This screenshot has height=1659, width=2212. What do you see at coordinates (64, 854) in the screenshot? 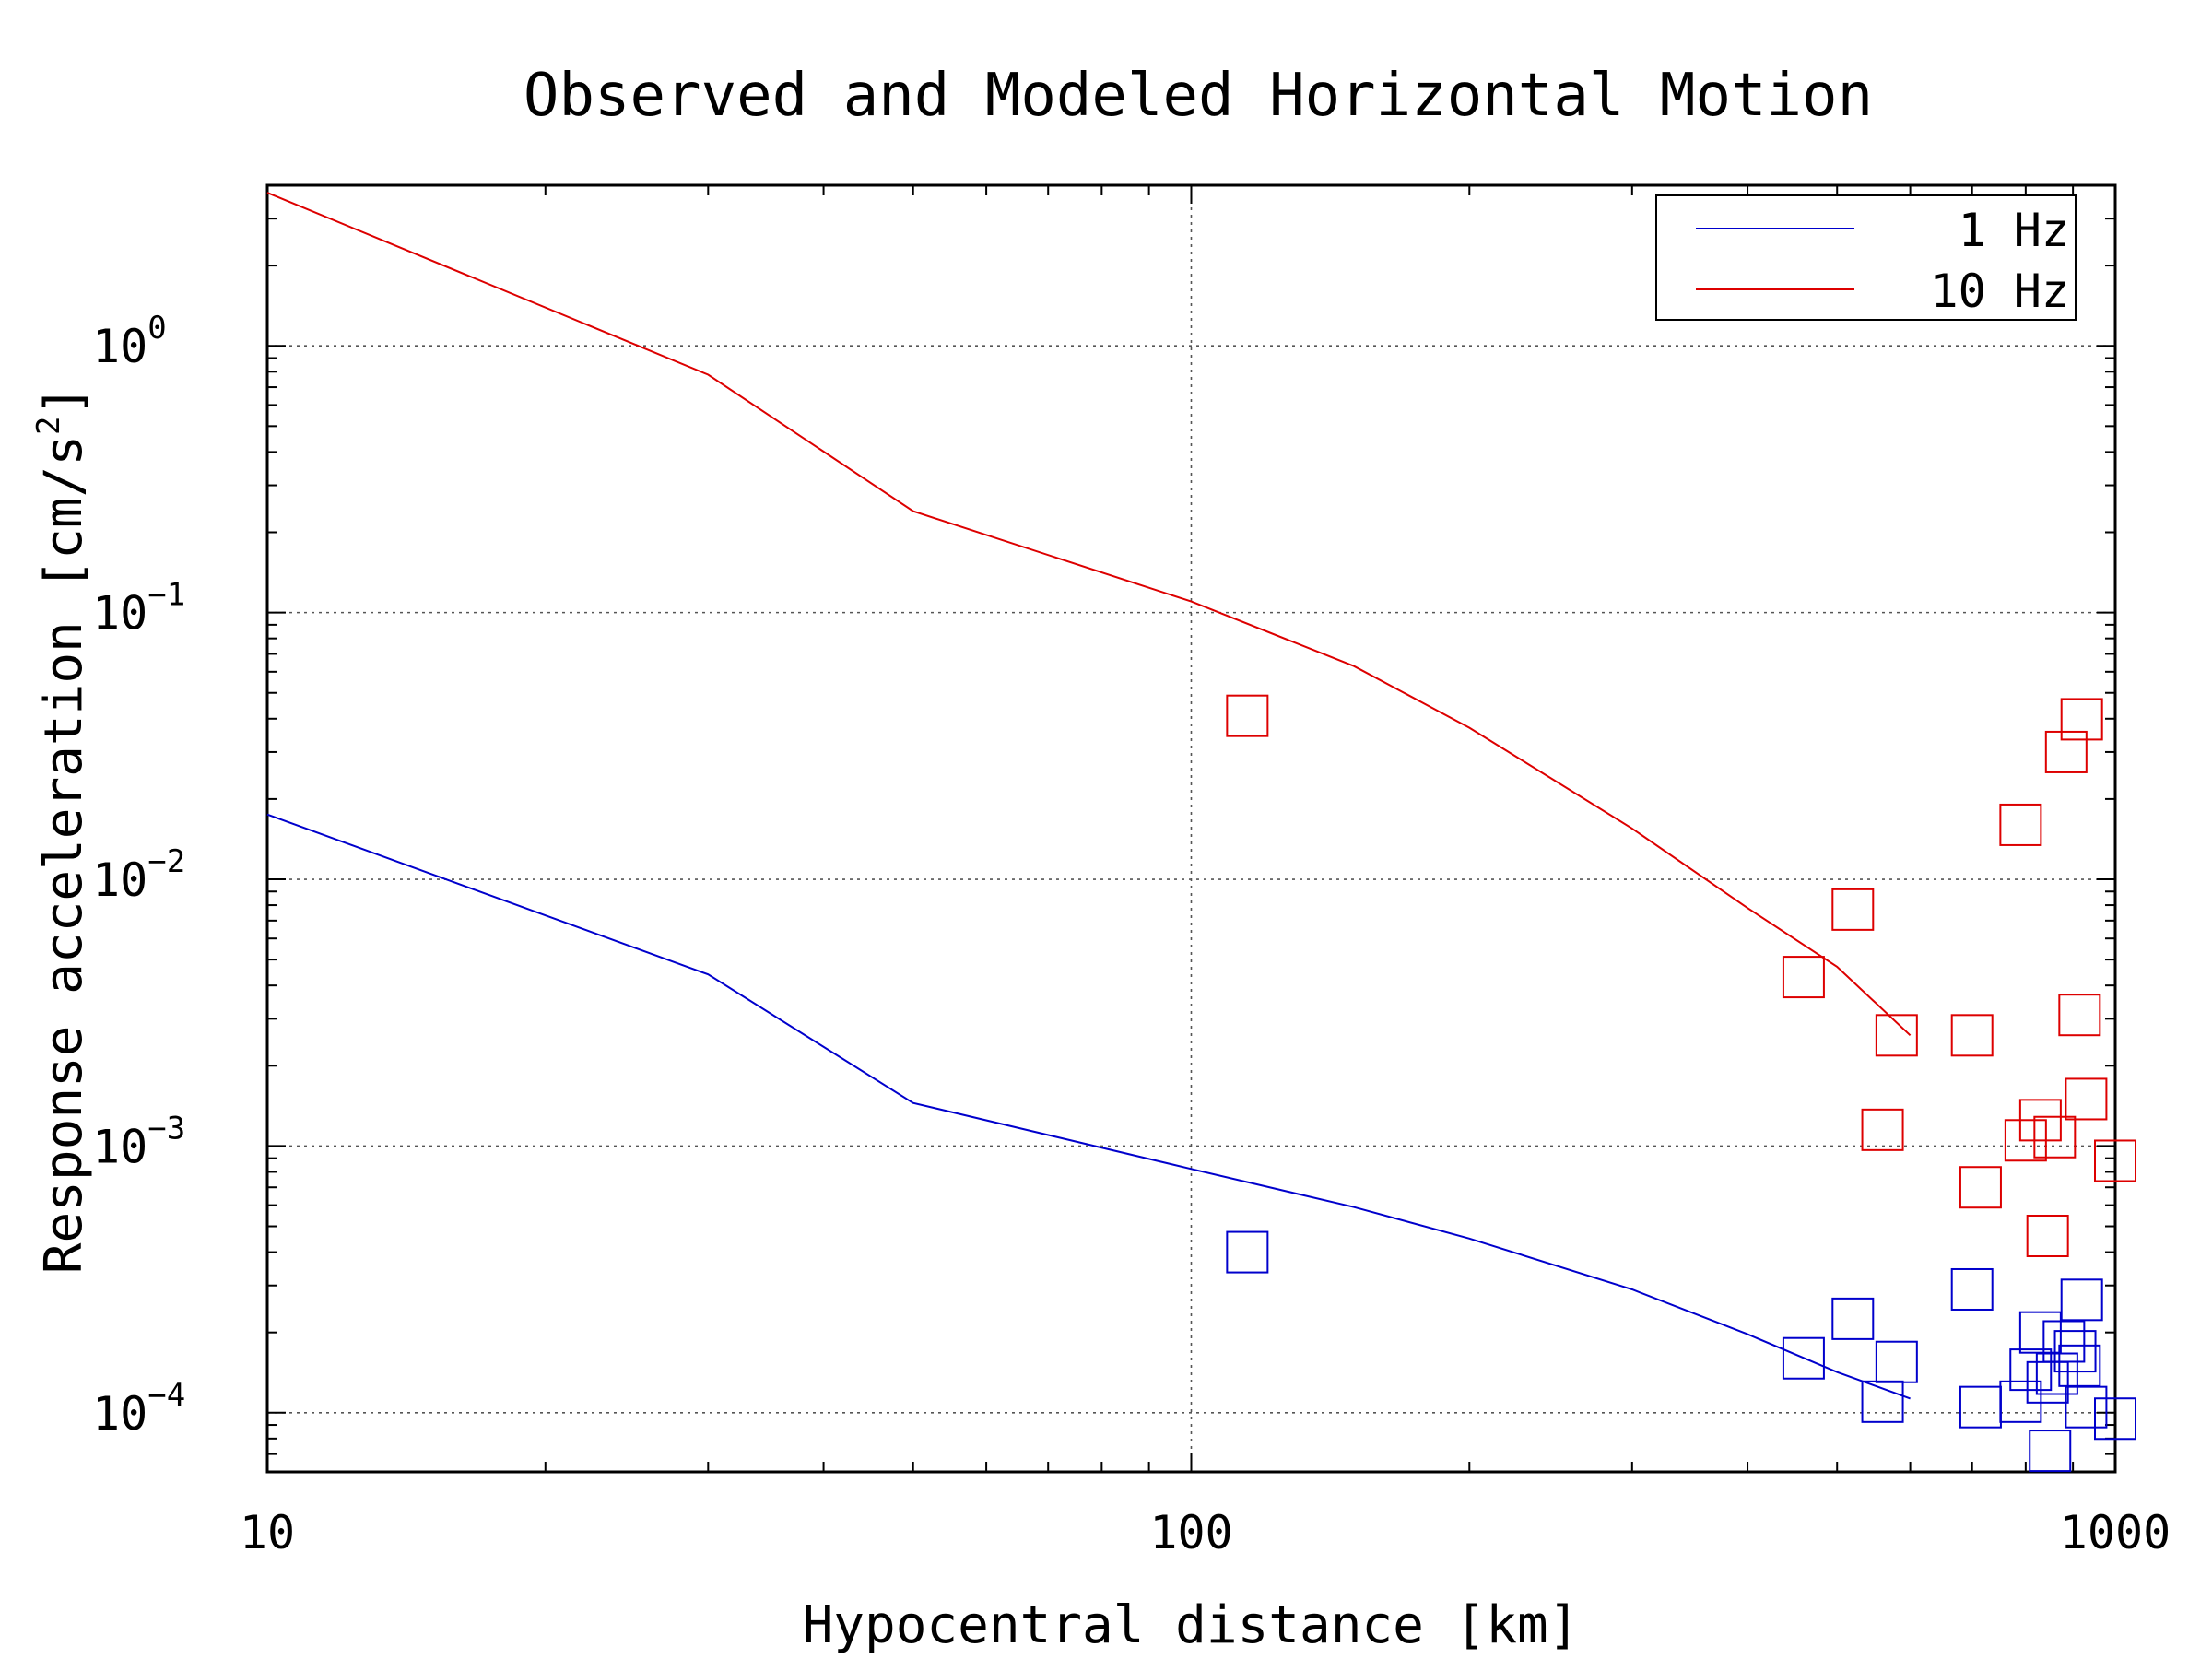
I see `y-axis-label-text: Response acceleration [cm/s` at bounding box center [64, 854].